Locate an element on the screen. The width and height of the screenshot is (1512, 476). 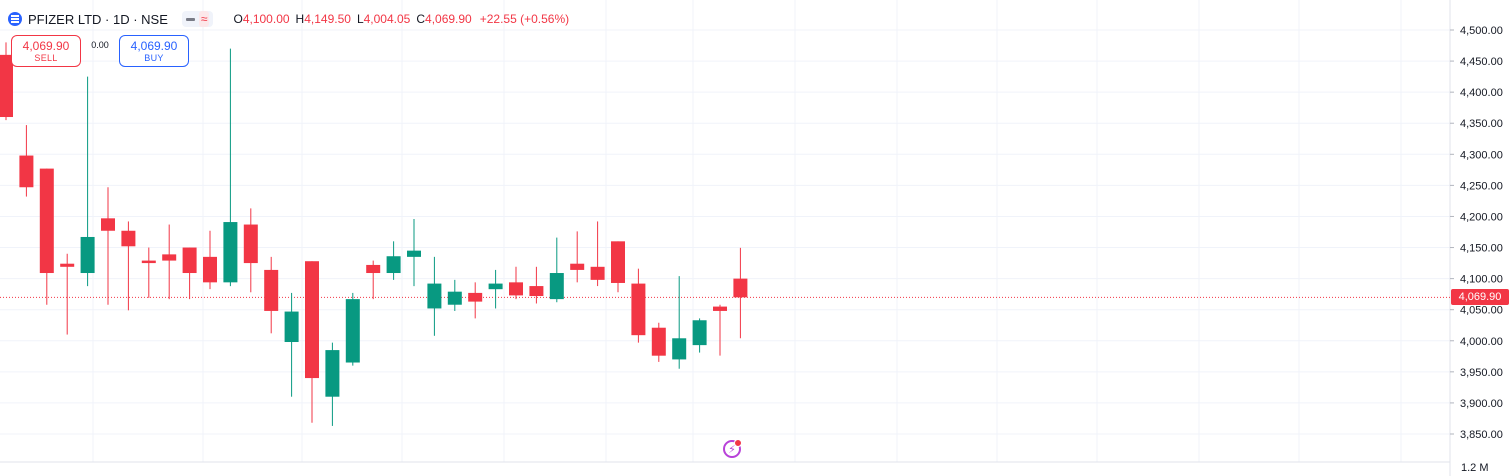
price-tick-label: 4,050.00 is located at coordinates (1481, 311).